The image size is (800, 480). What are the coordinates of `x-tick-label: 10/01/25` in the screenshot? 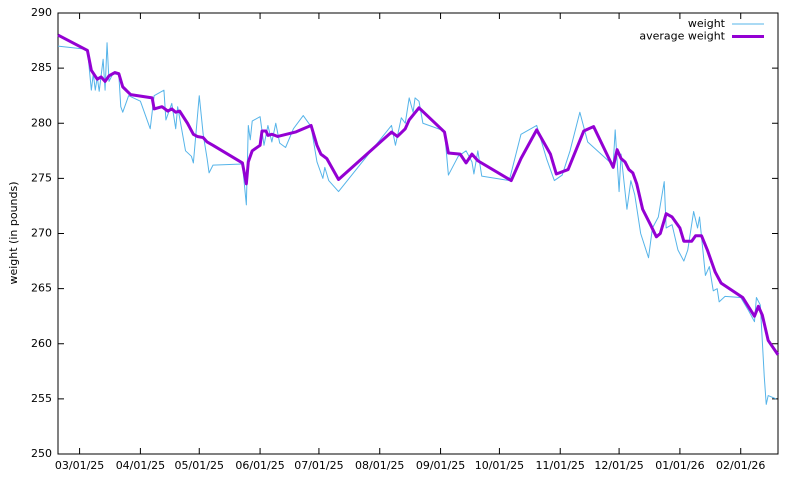 It's located at (499, 465).